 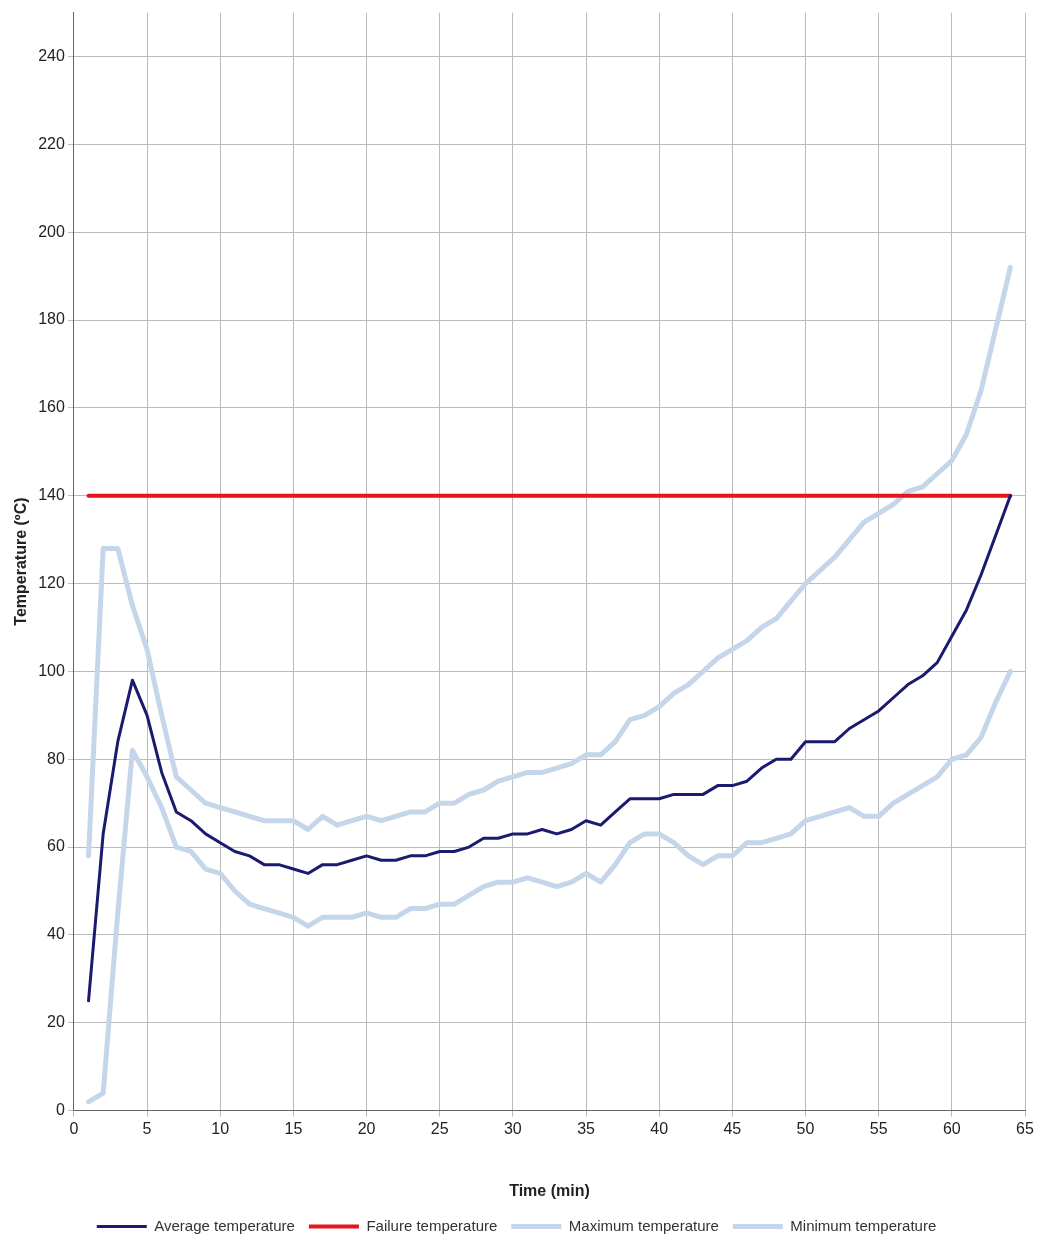 I want to click on y-tick-label: 200, so click(x=51, y=231).